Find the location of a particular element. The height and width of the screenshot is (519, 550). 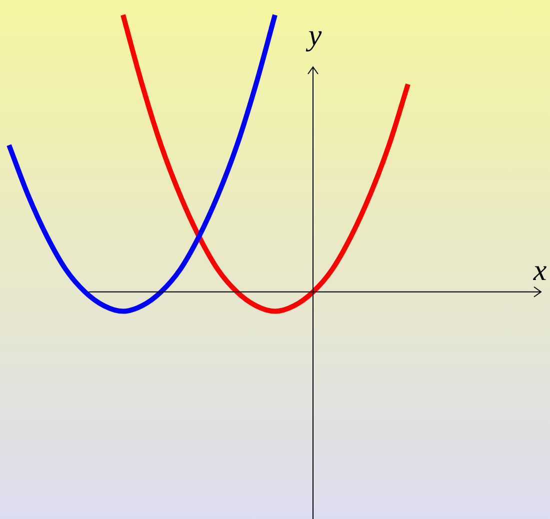

y-axis-title: y is located at coordinates (313, 35).